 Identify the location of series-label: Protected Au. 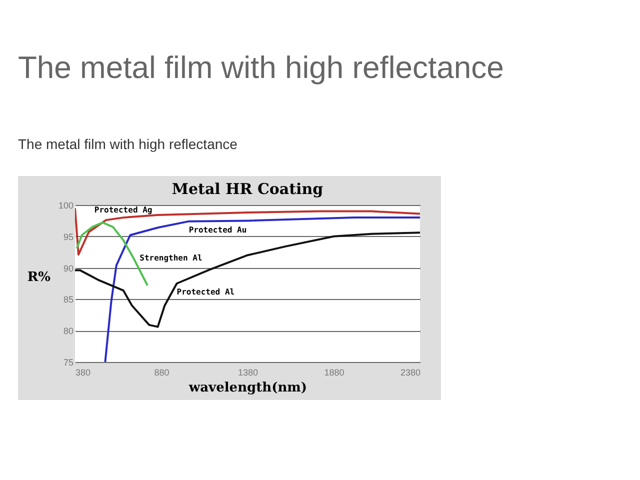
(217, 229).